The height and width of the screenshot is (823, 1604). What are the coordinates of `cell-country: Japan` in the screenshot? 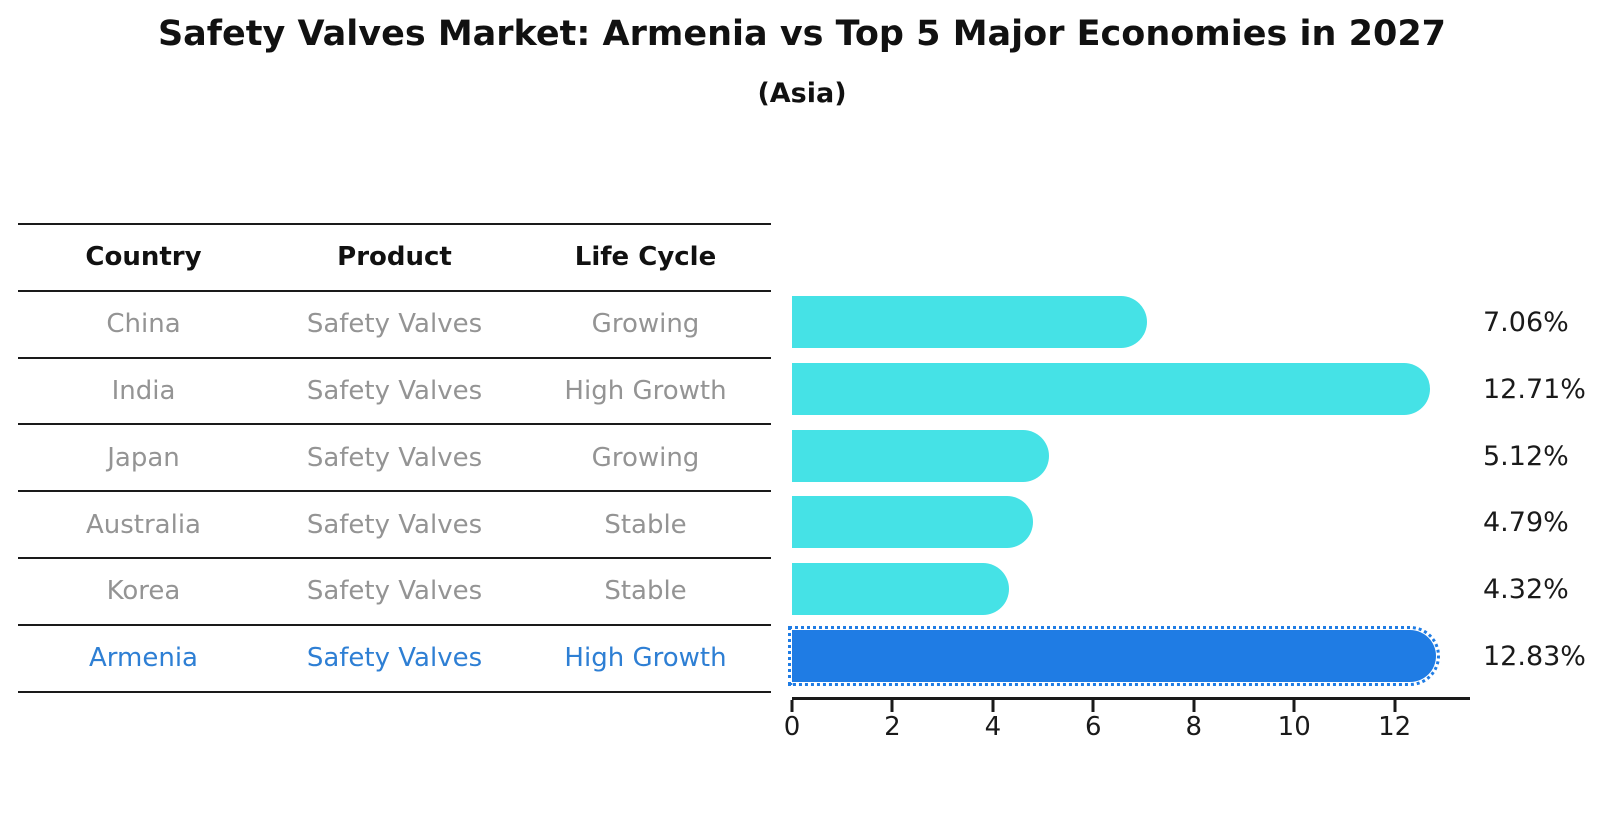 It's located at (143, 457).